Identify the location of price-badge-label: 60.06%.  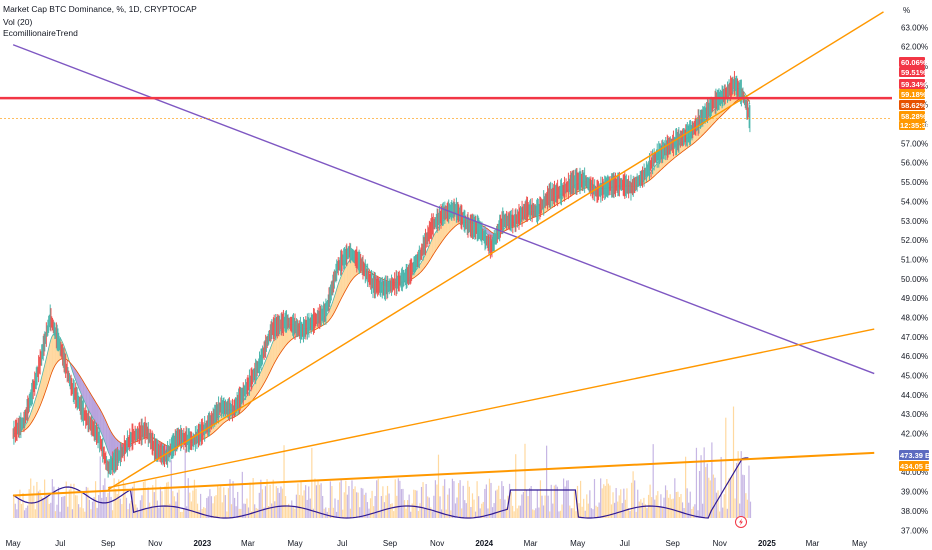
(914, 62).